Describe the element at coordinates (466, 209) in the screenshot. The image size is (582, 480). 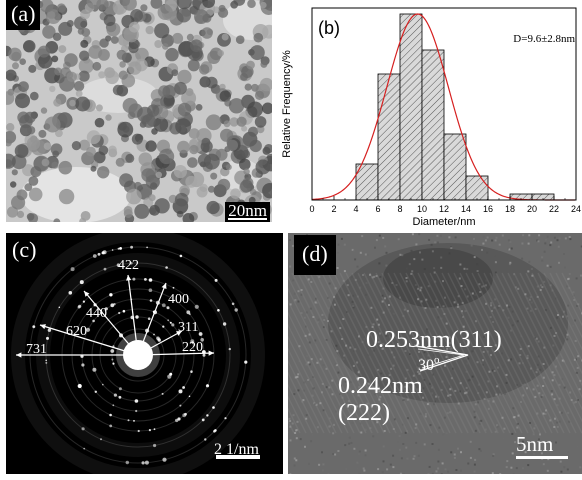
I see `x-tick-label: 14` at that location.